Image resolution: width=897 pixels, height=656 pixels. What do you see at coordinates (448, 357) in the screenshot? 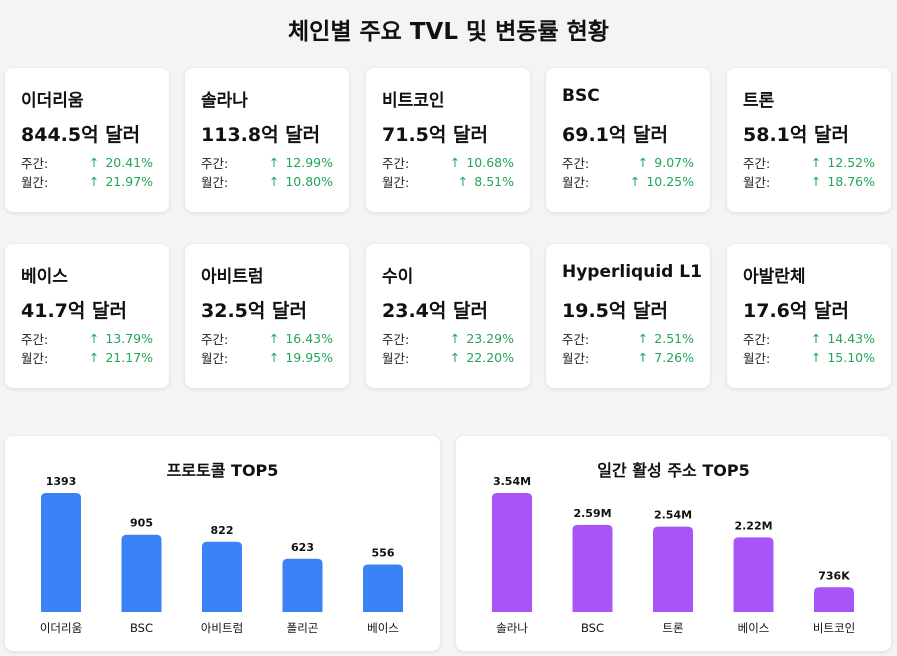
I see `monthly-change-row: 월간: ↑ 22.20%` at bounding box center [448, 357].